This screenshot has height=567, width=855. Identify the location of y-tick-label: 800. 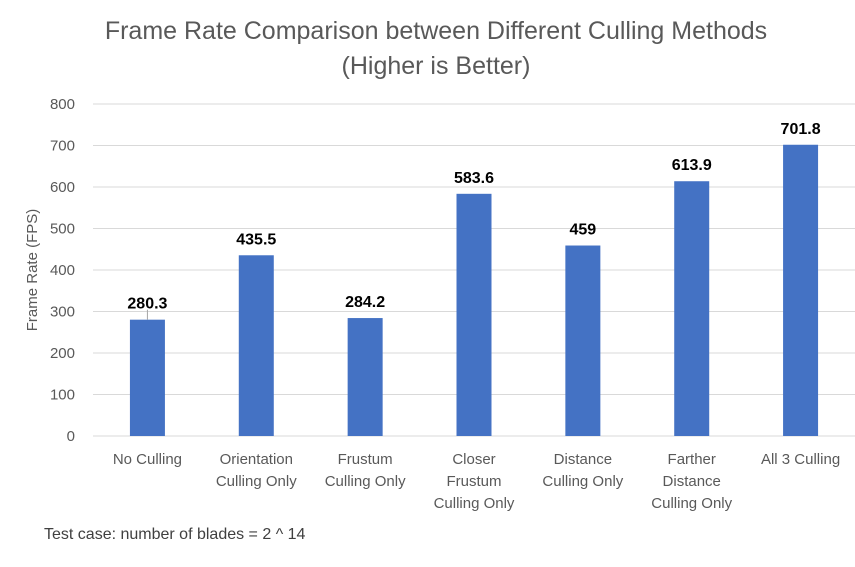
(62, 104).